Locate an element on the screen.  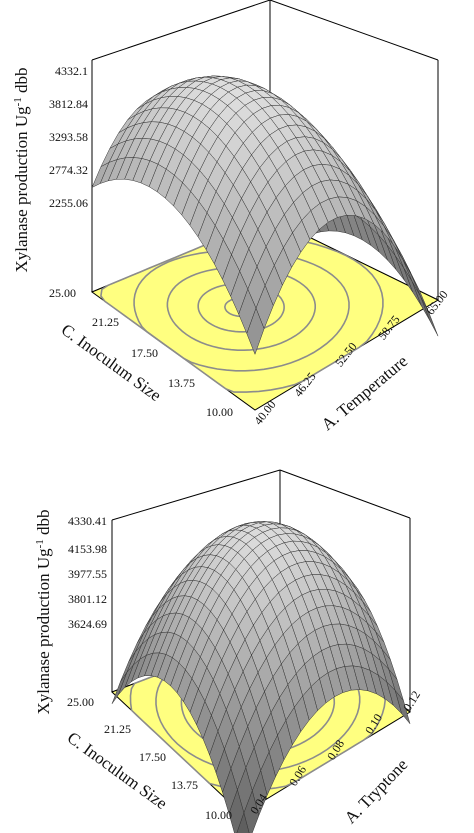
plot-2-z-tick-3: 3801.12 is located at coordinates (87, 599).